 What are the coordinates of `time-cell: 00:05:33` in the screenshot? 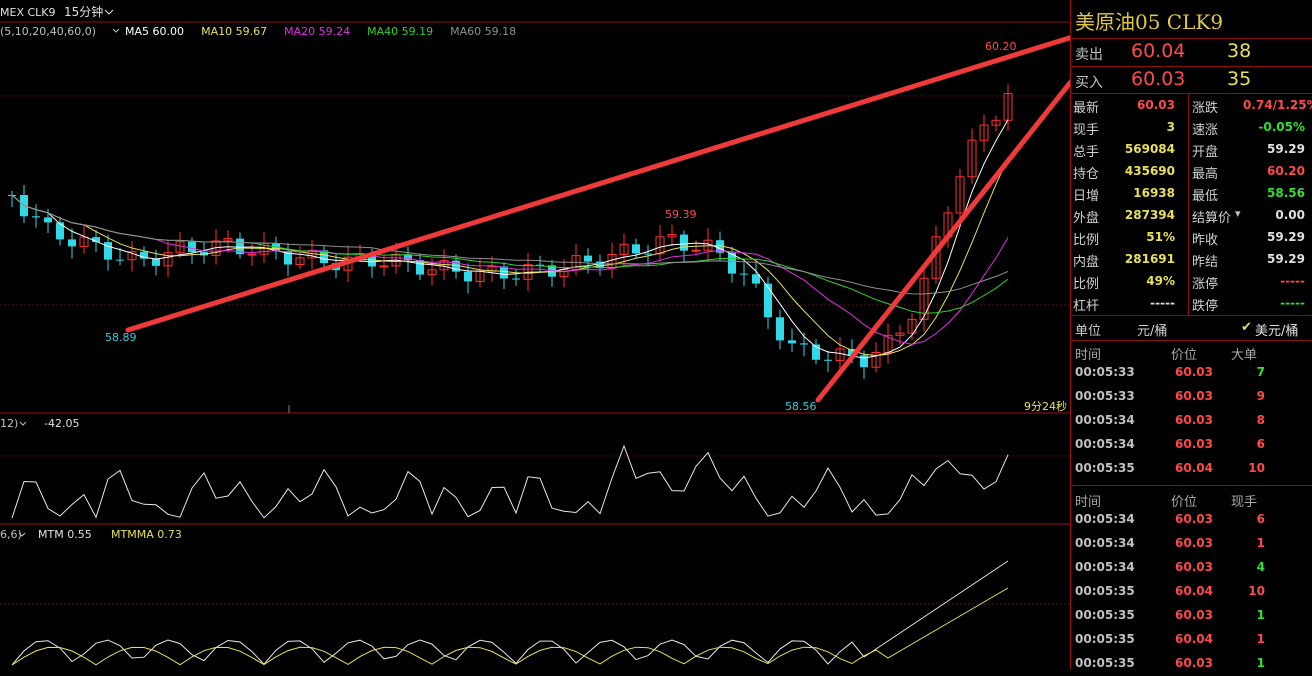 It's located at (1105, 396).